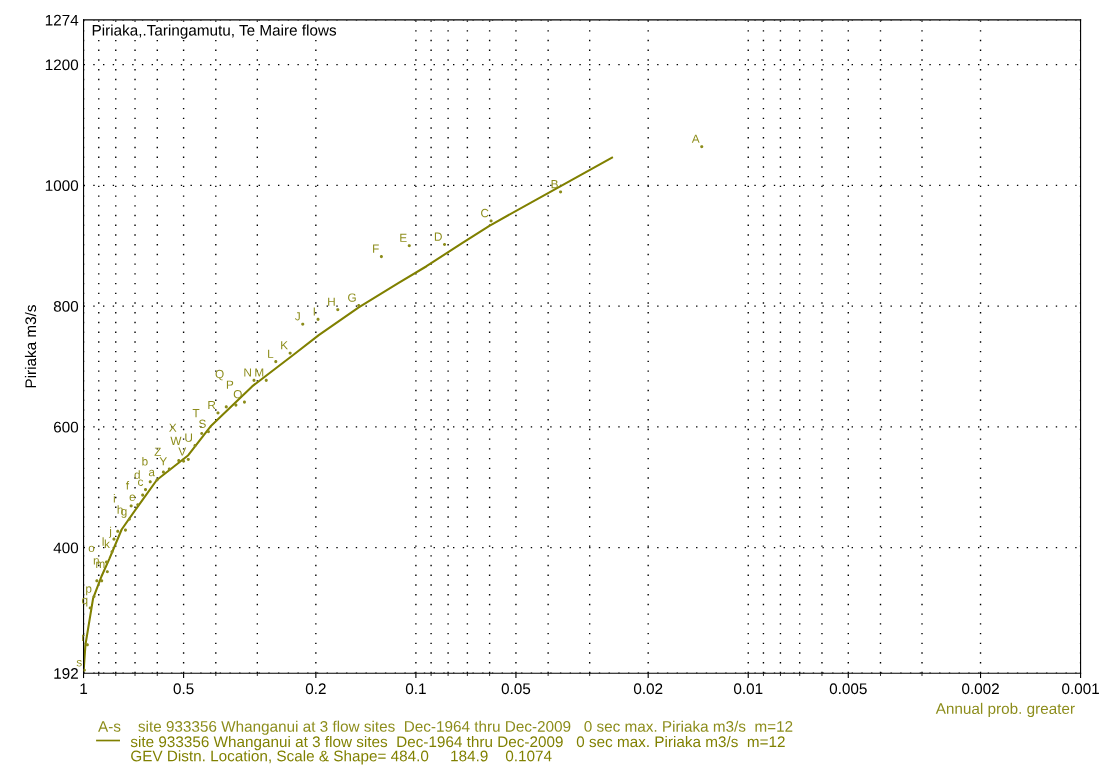 The image size is (1114, 765). What do you see at coordinates (124, 513) in the screenshot?
I see `data-label: g` at bounding box center [124, 513].